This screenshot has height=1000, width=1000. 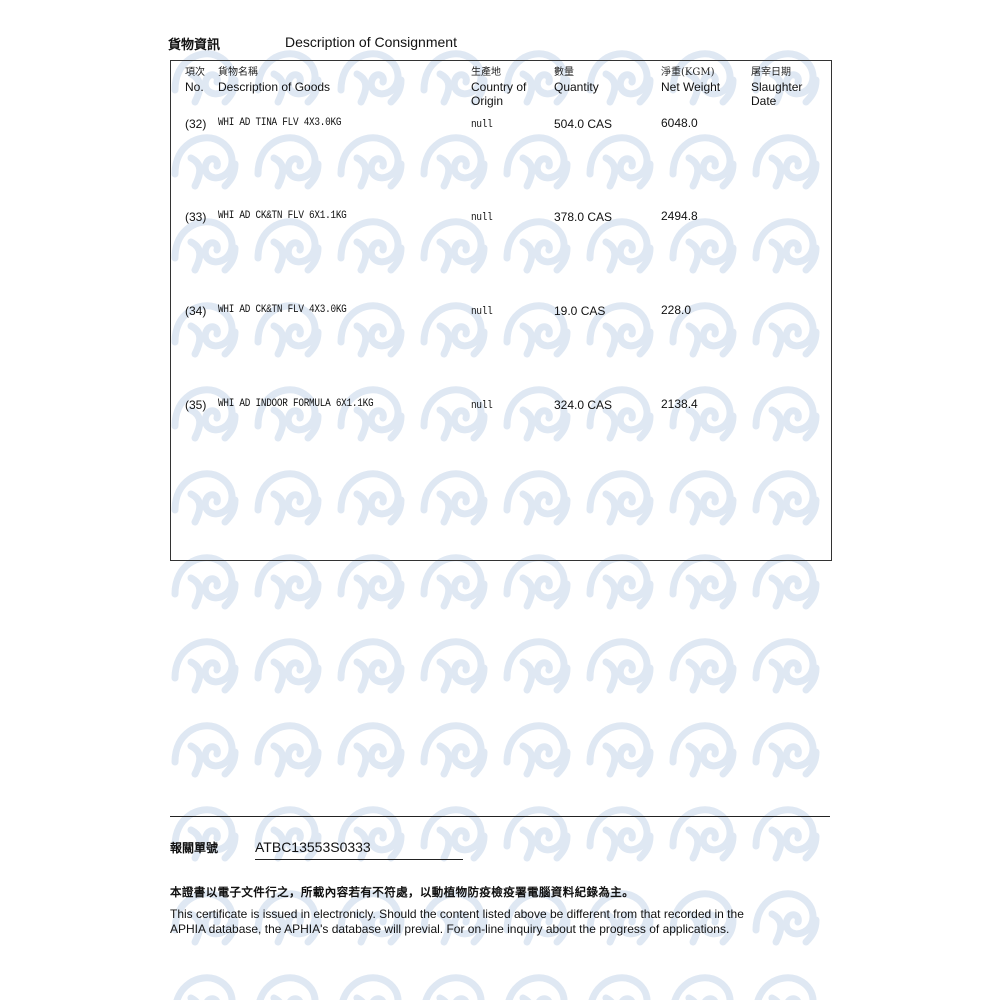 I want to click on column-header-zh: 屠宰日期, so click(x=771, y=72).